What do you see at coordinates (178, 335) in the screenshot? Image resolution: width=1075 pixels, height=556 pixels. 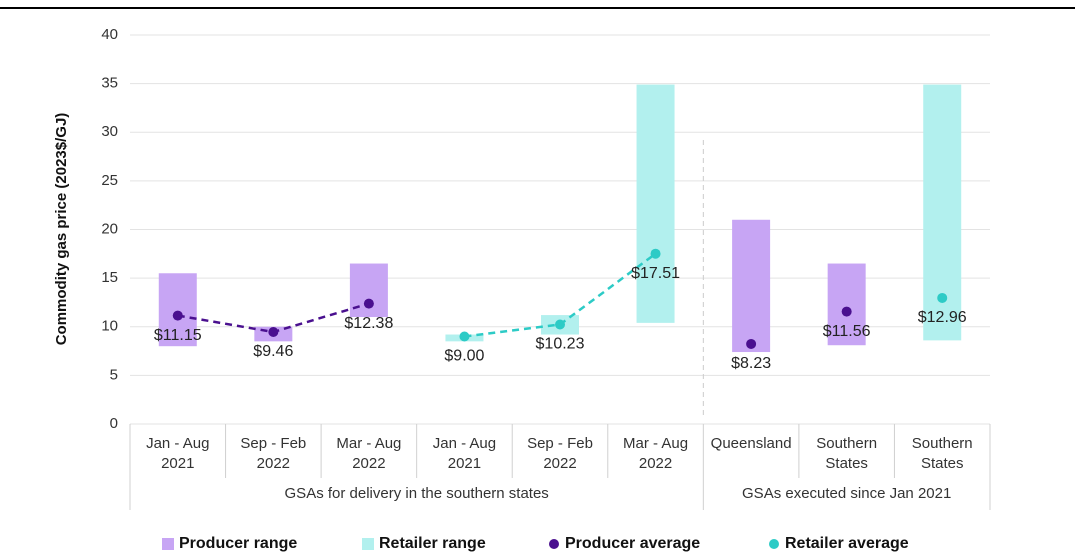 I see `value-label: $11.15` at bounding box center [178, 335].